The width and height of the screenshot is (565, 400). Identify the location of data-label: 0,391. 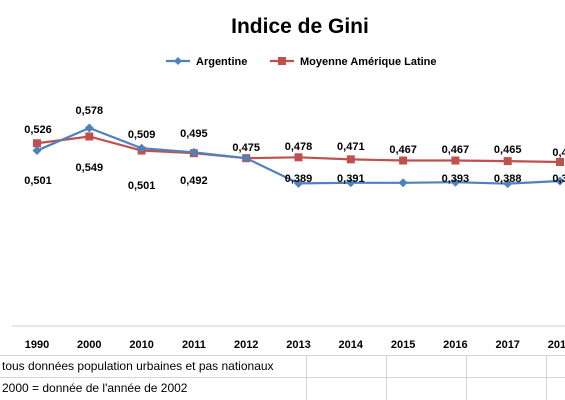
(351, 179).